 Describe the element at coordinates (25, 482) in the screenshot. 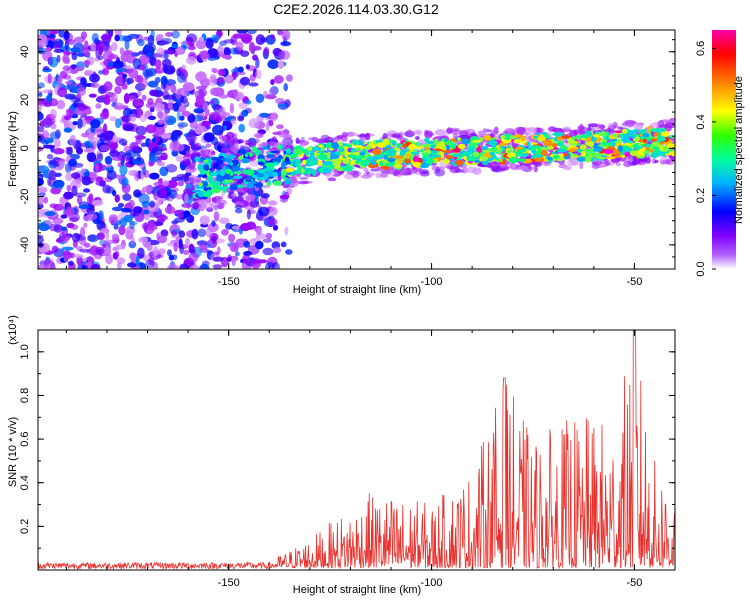

I see `snr-y-tick-label: 0.4` at that location.